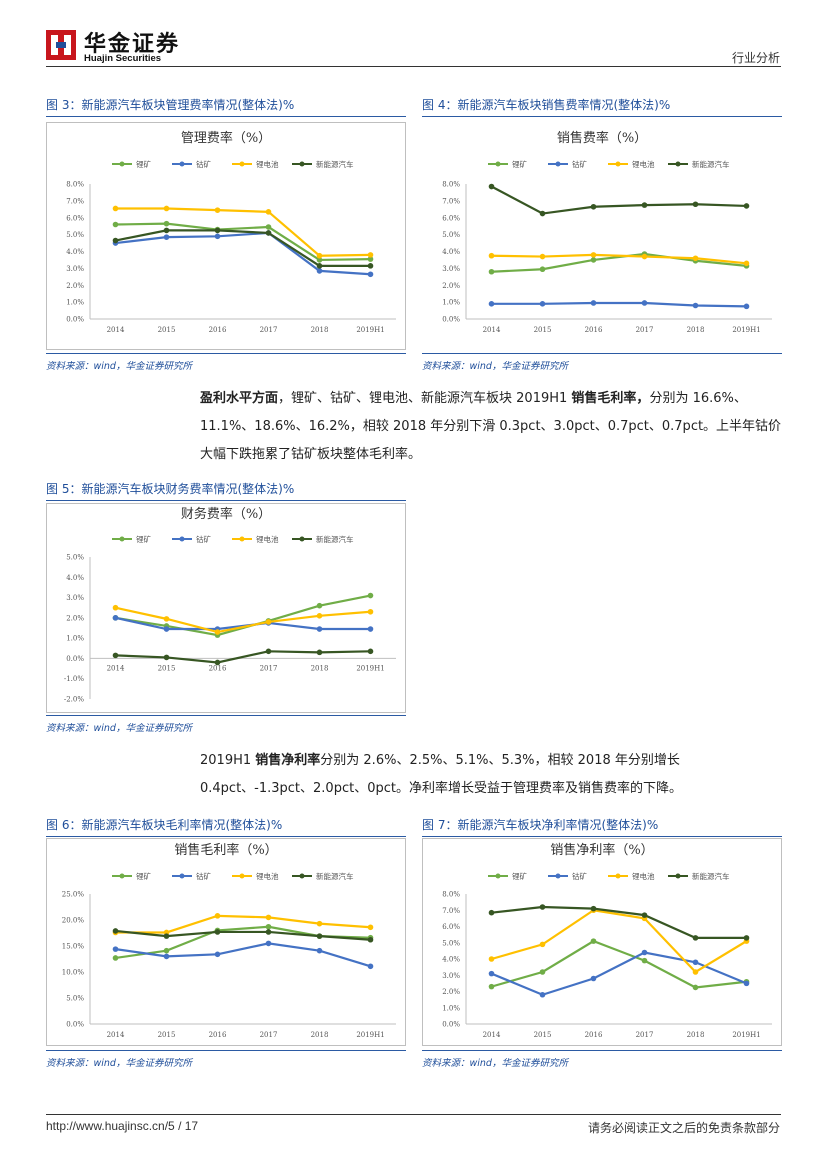 This screenshot has width=827, height=1169. I want to click on chart-title: 财务费率（%）, so click(226, 514).